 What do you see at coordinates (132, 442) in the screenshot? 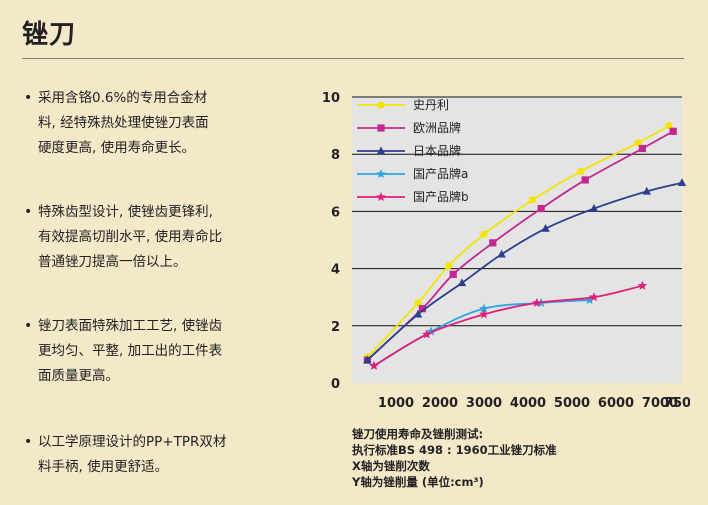
I see `feature-line: 以工学原理设计的PP+TPR双材` at bounding box center [132, 442].